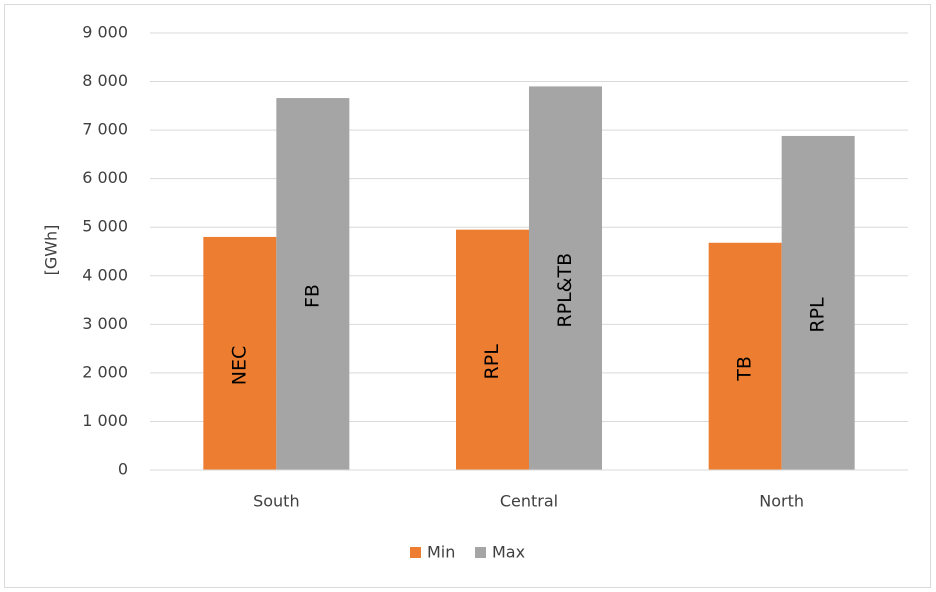 This screenshot has height=592, width=936. Describe the element at coordinates (123, 469) in the screenshot. I see `y-tick-label: 0` at that location.